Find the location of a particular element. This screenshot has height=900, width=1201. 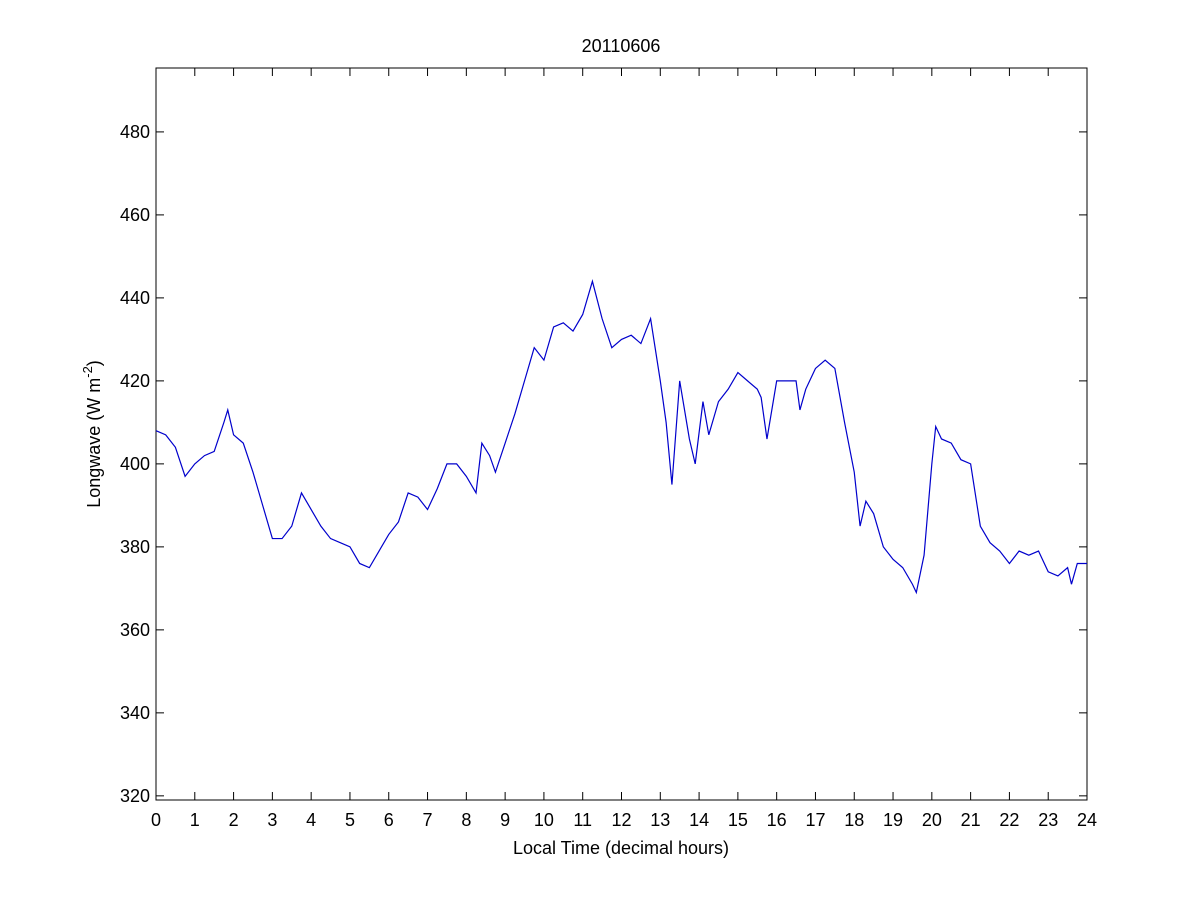

y-tick-label: 440 is located at coordinates (135, 298).